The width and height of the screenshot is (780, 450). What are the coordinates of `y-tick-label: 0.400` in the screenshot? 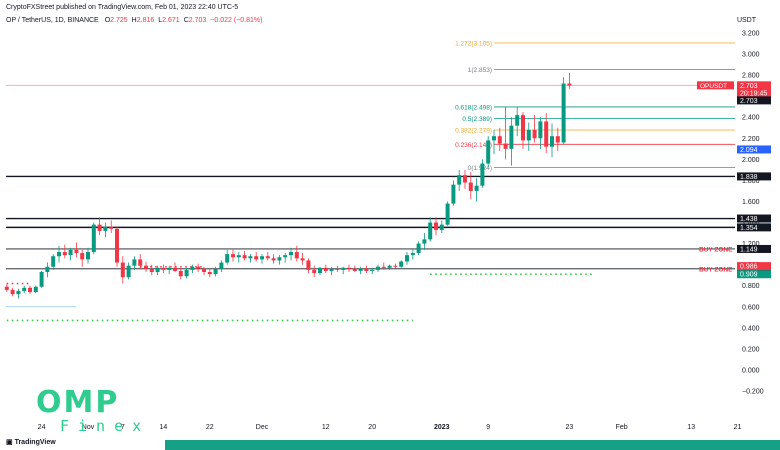 It's located at (751, 328).